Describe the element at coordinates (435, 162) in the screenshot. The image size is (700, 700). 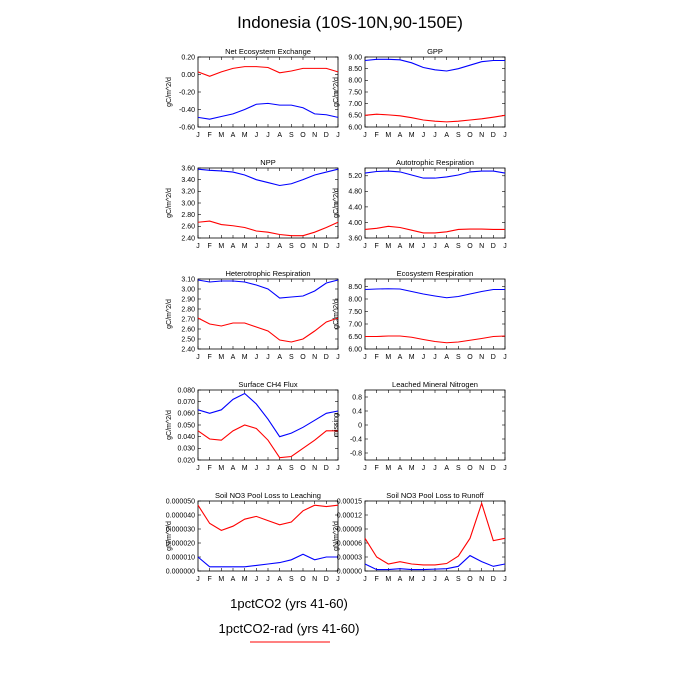
I see `panel-title: Autotrophic Respiration` at that location.